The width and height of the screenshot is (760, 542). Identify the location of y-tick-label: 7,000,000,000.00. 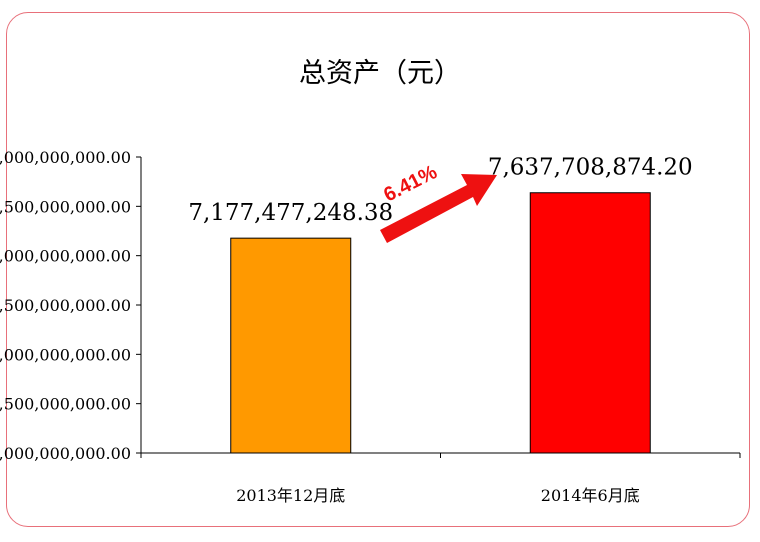
(65, 256).